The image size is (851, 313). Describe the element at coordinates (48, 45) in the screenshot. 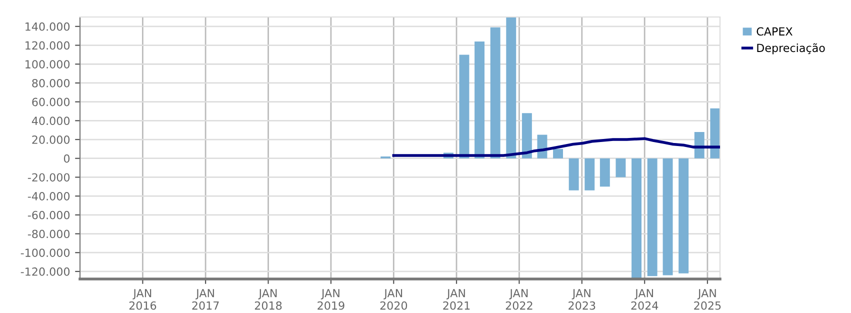

I see `y-tick-label: 120.000` at that location.